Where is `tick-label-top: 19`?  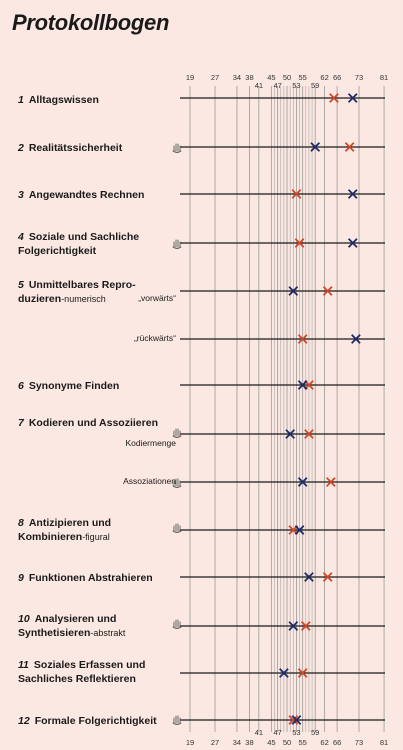
tick-label-top: 19 is located at coordinates (190, 77).